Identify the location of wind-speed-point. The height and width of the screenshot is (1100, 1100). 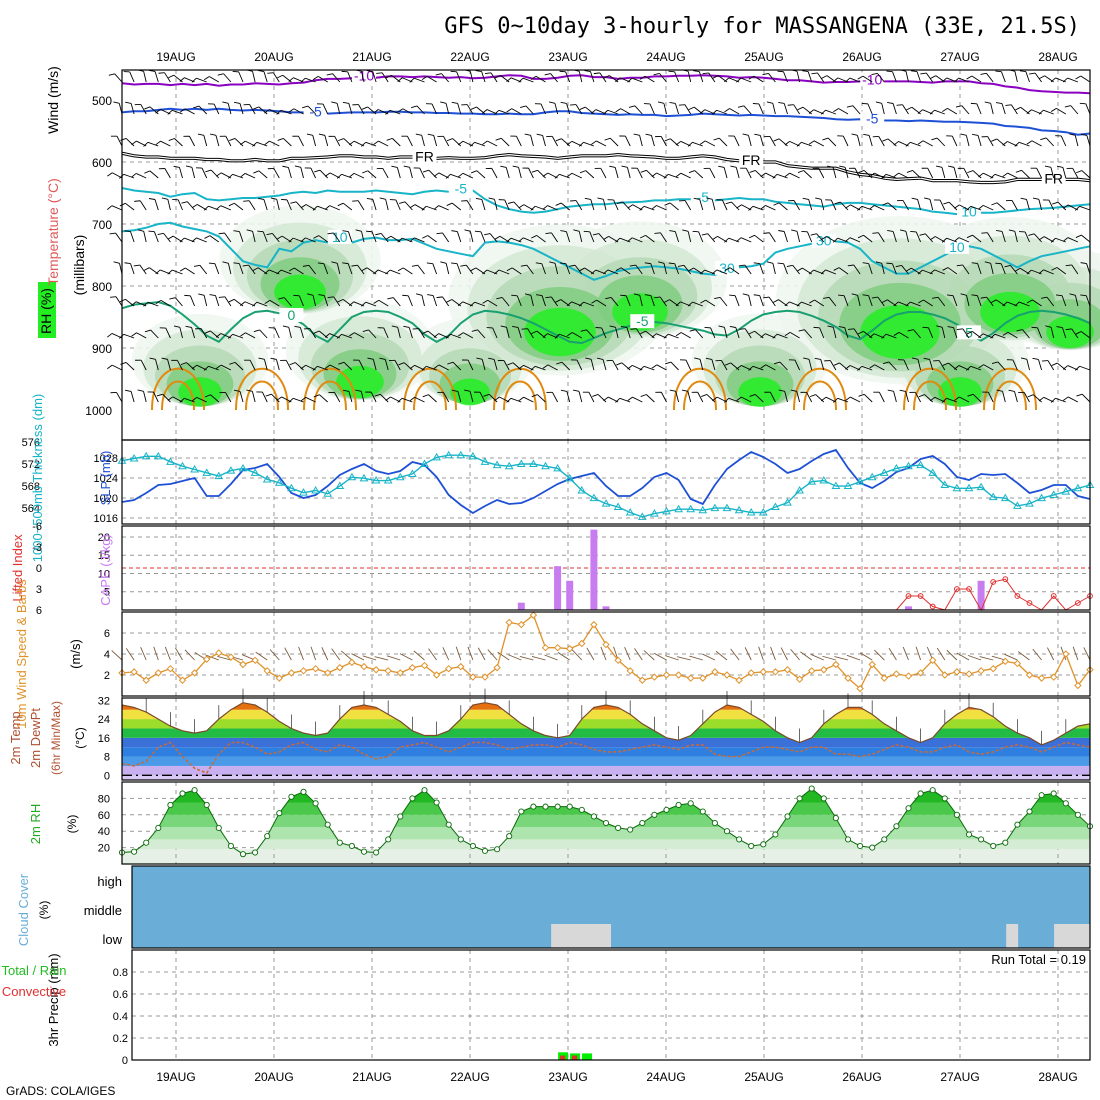
(182, 680).